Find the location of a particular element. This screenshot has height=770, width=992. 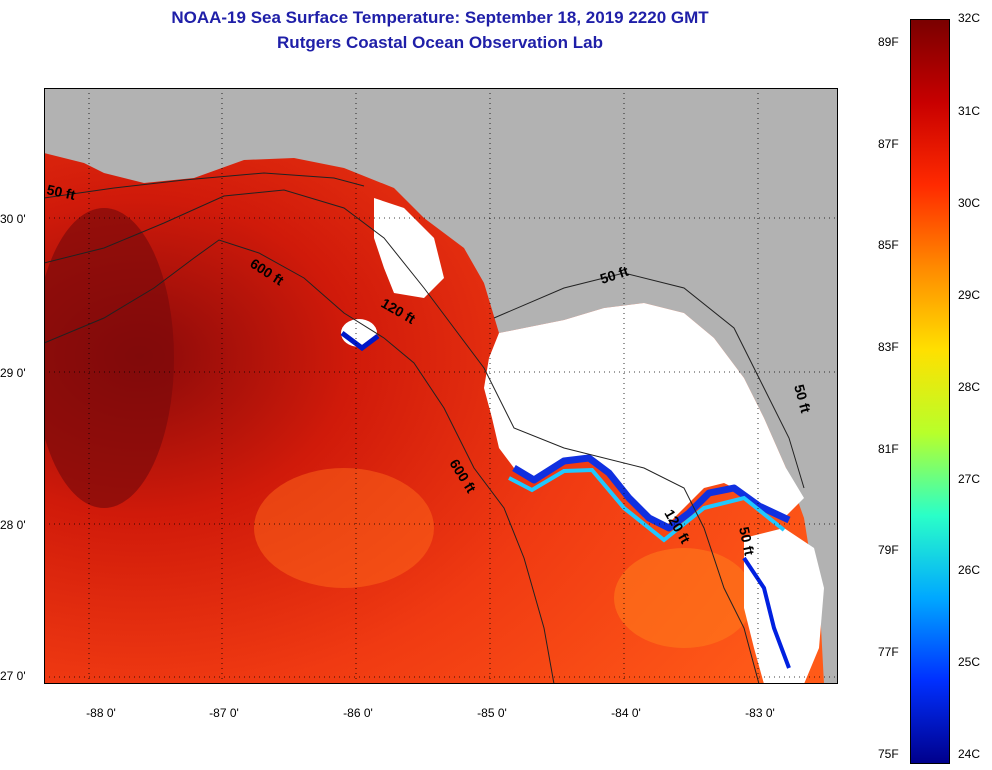

colorbar-fahrenheit-label: 85F is located at coordinates (888, 245).